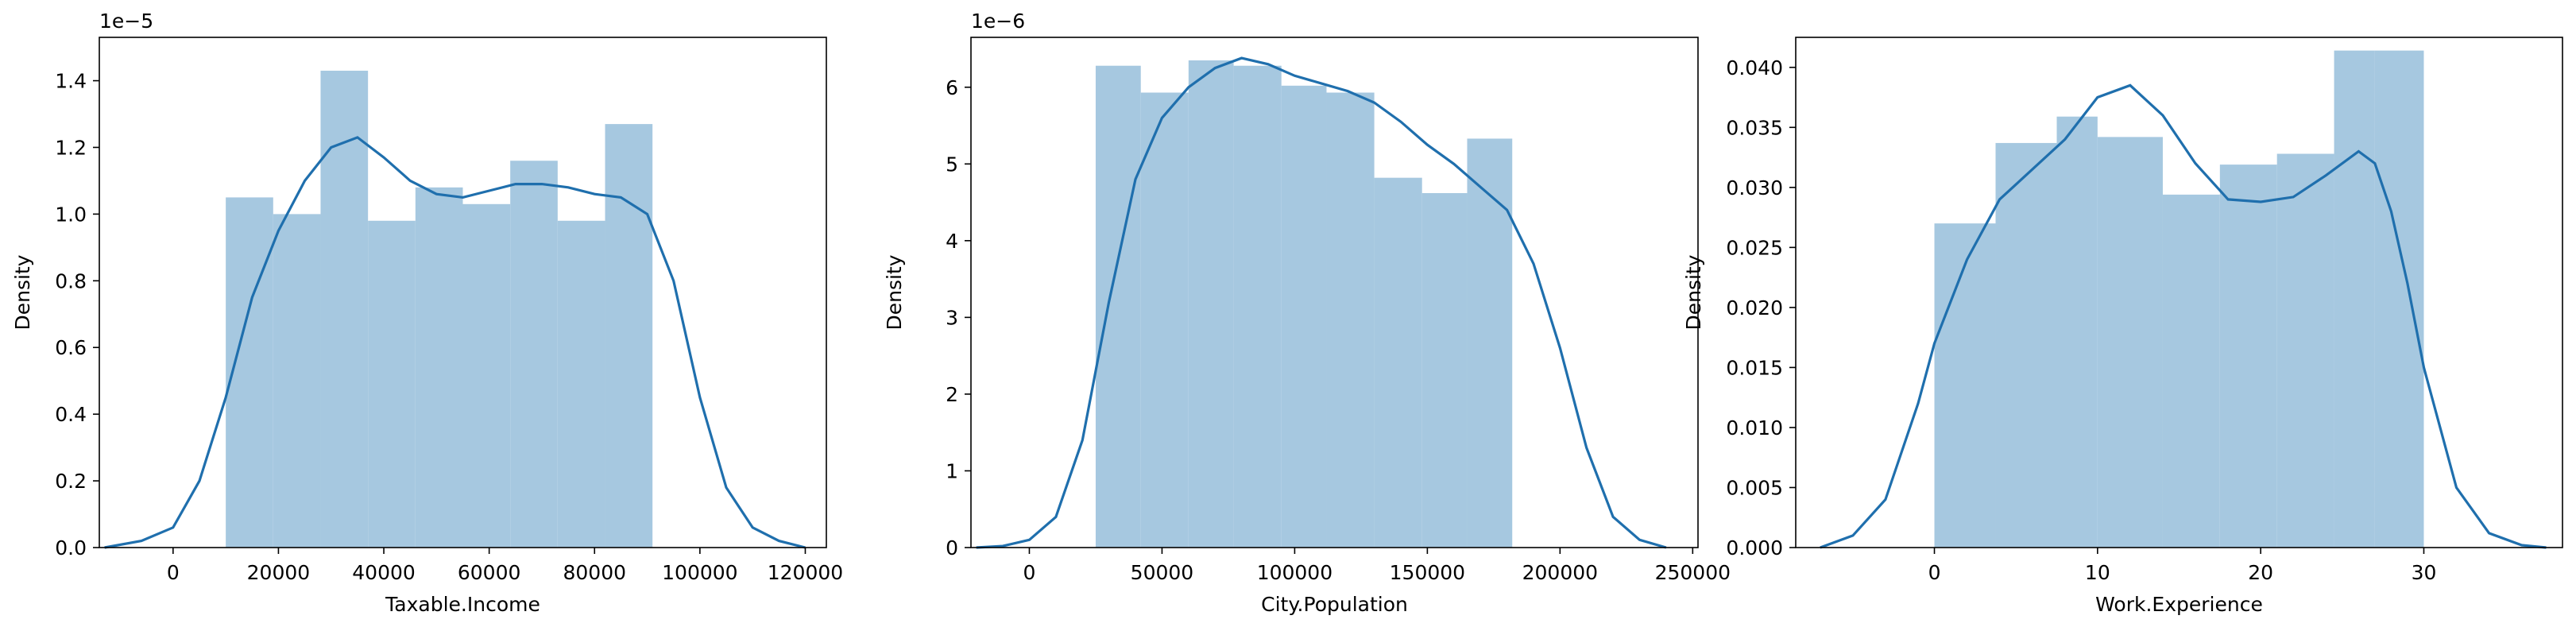  Describe the element at coordinates (71, 214) in the screenshot. I see `y-tick-label: 1.0` at that location.